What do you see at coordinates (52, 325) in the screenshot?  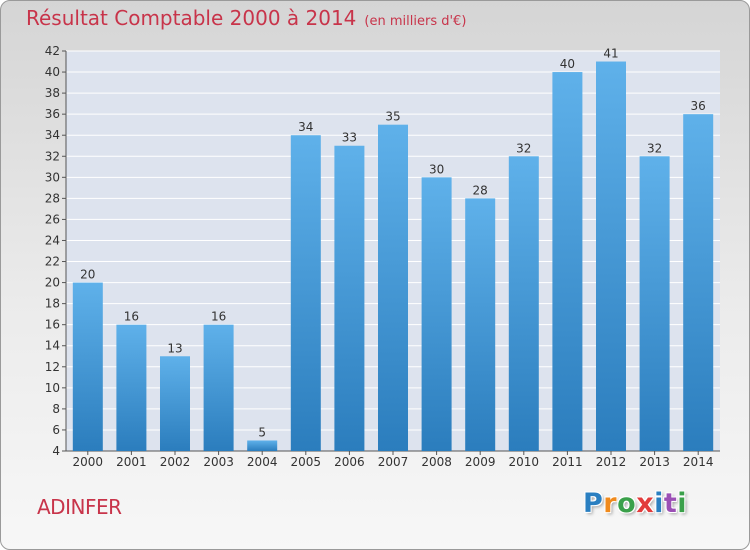 I see `y-tick-label: 16` at bounding box center [52, 325].